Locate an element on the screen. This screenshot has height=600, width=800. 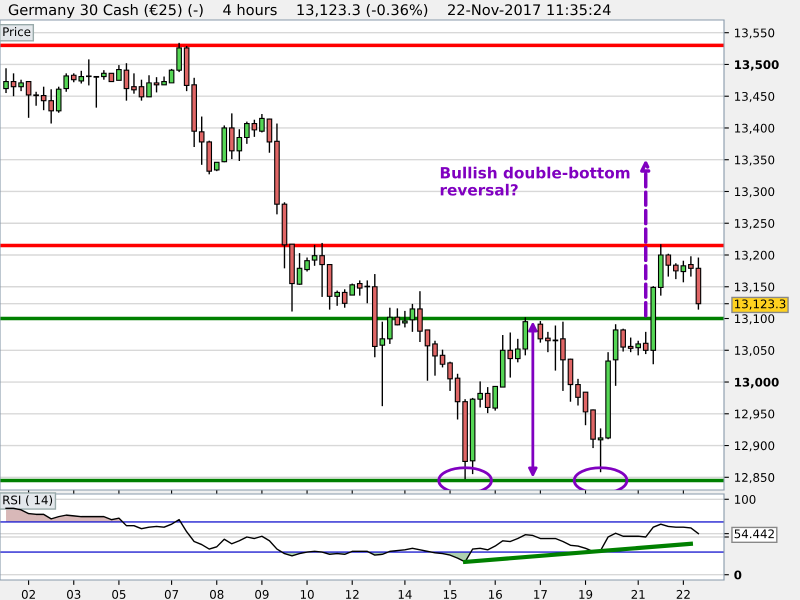
y-tick-label: 12,850 is located at coordinates (754, 478).